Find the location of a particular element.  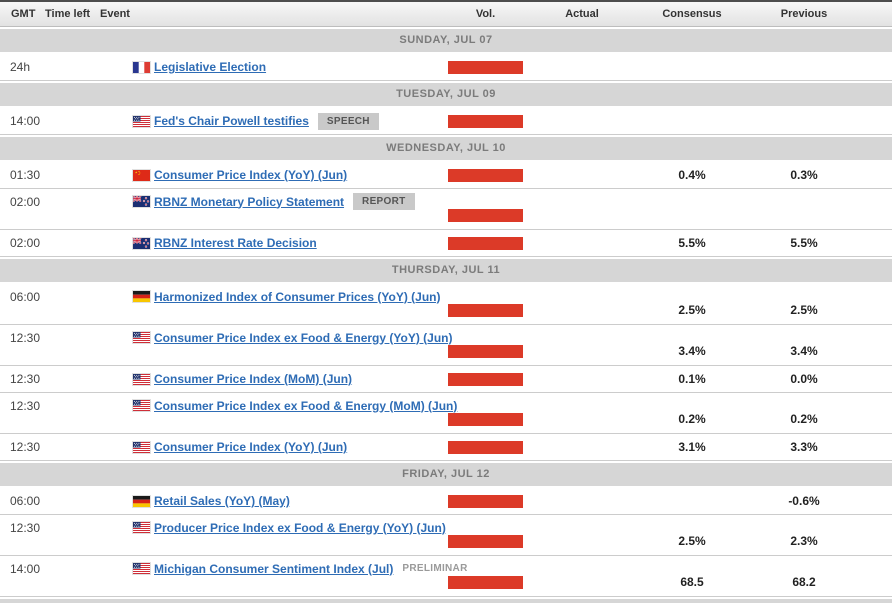

previous-value: 3.3% is located at coordinates (804, 447).